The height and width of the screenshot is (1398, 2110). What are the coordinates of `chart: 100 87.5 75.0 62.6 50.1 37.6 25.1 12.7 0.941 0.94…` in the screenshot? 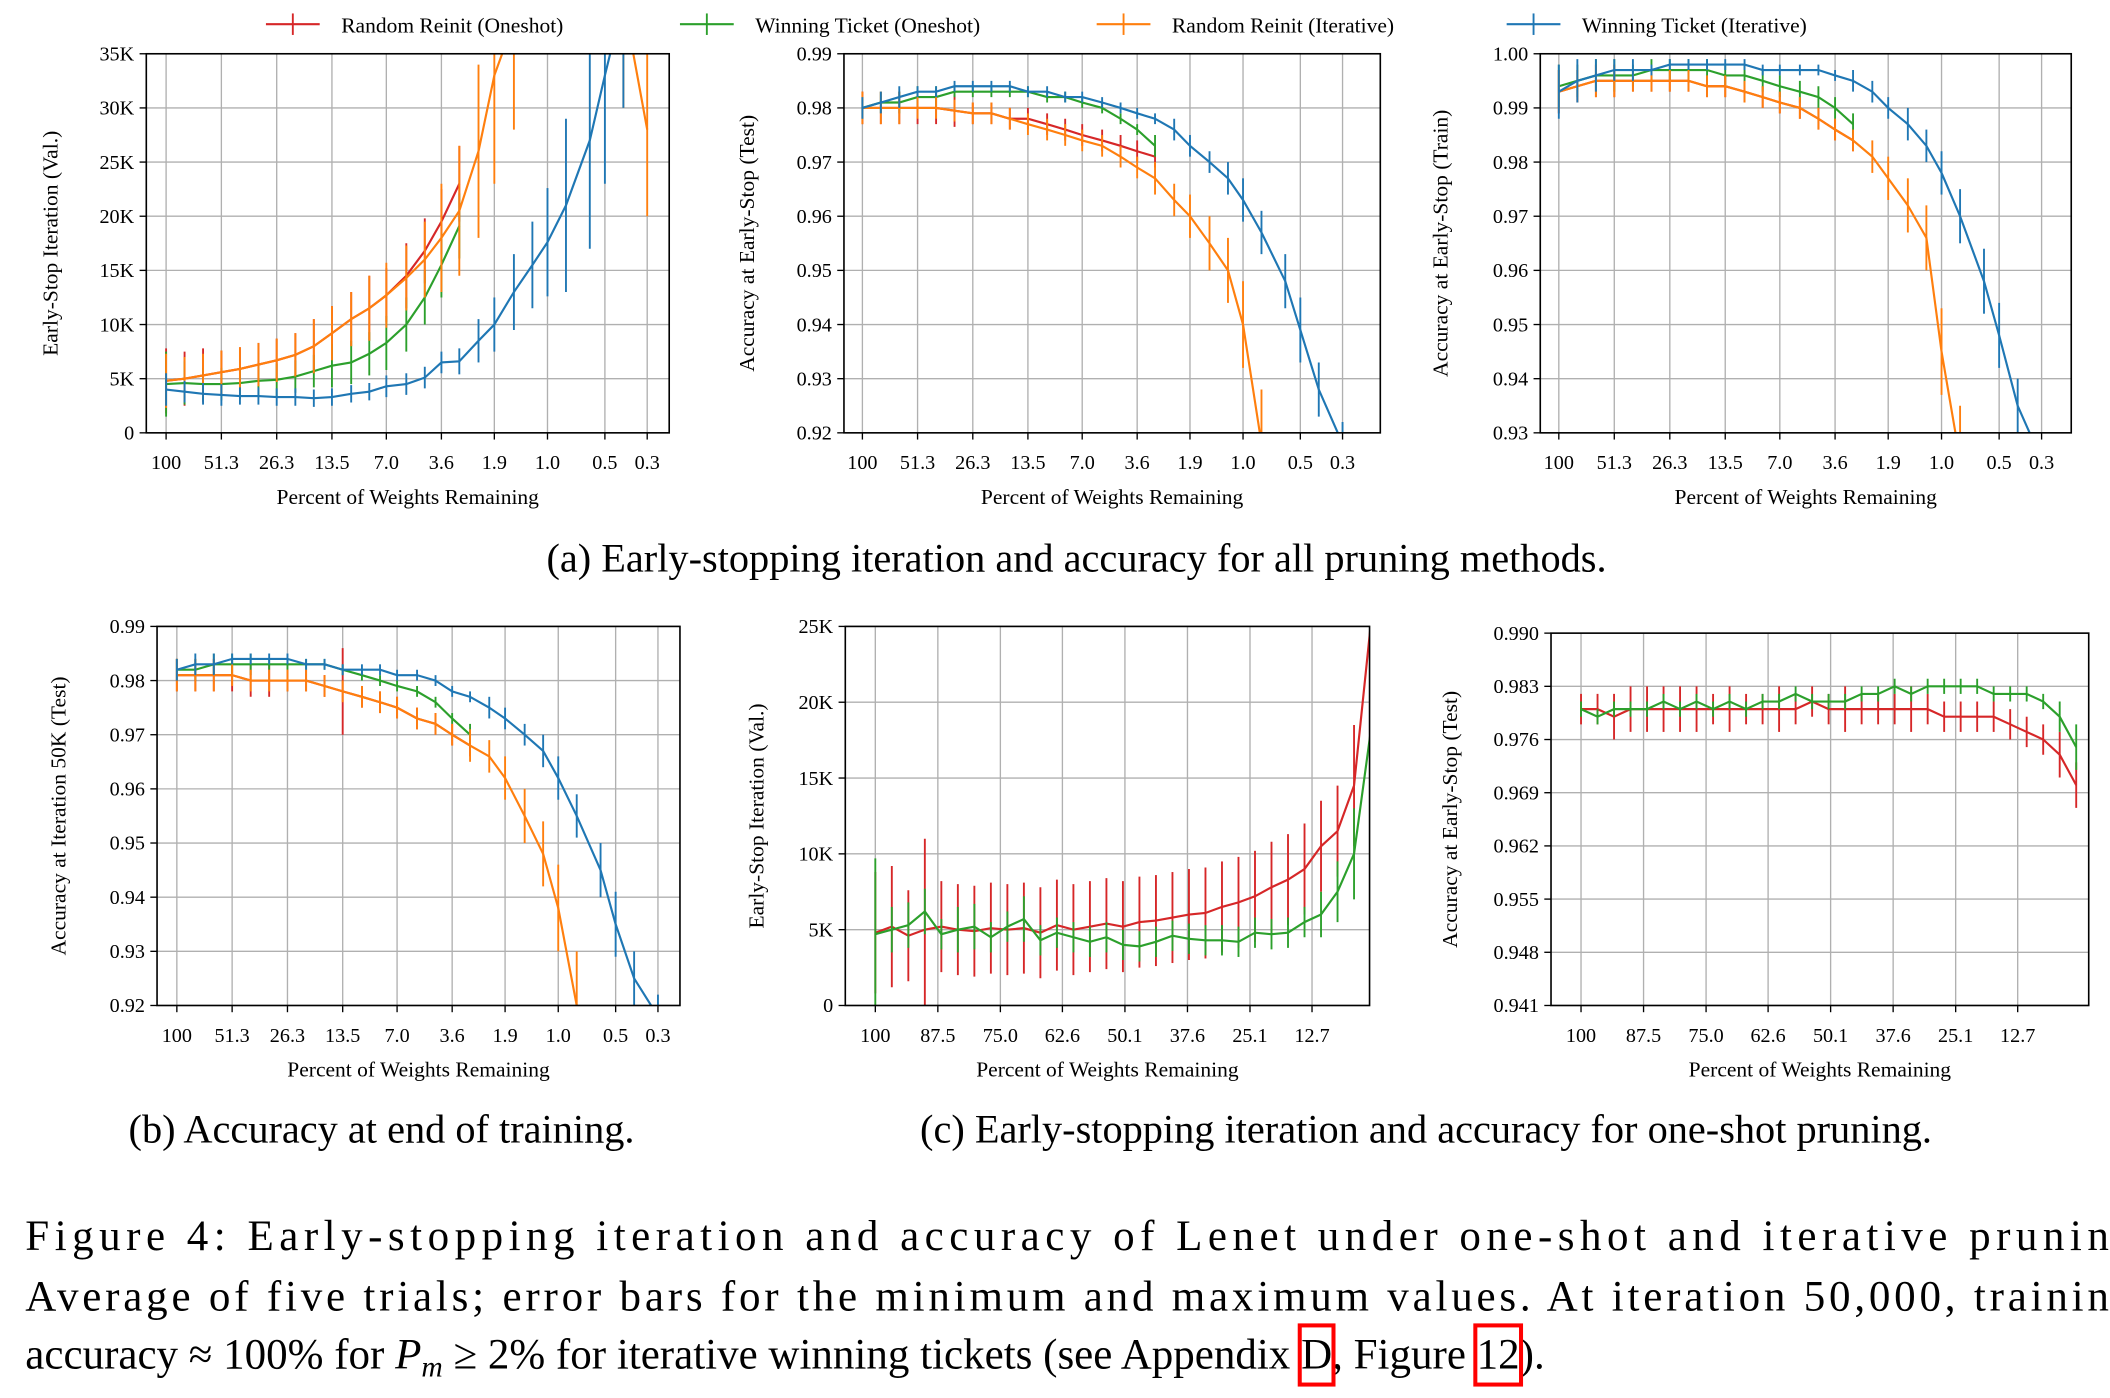 It's located at (1764, 852).